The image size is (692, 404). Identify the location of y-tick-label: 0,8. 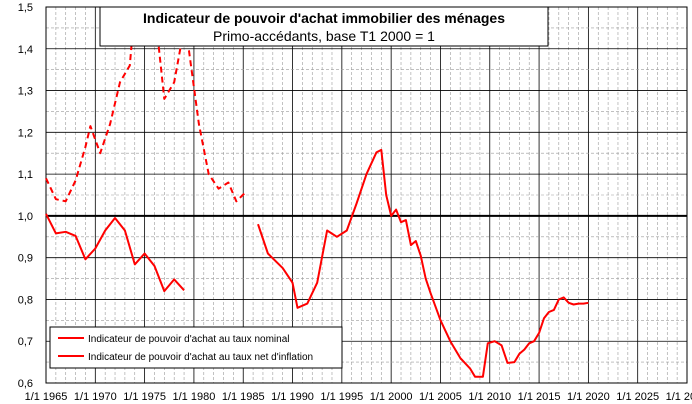
(25, 300).